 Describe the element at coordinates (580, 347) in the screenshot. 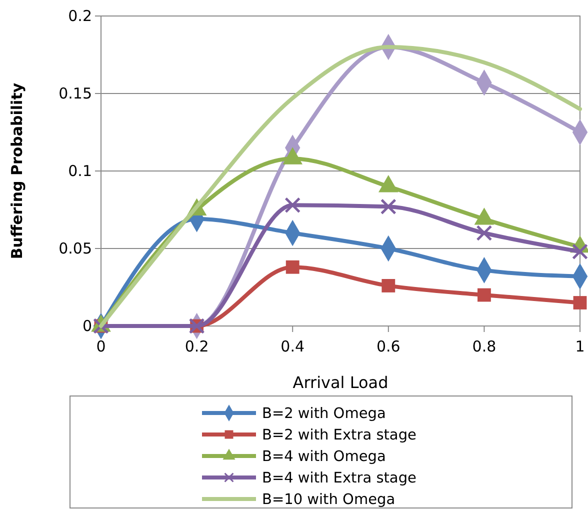

I see `x-tick-label: 1` at that location.